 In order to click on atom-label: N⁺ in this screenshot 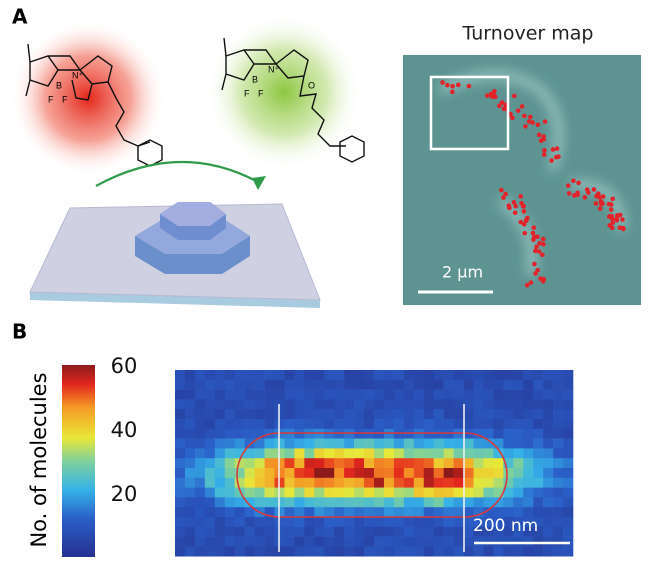, I will do `click(77, 75)`.